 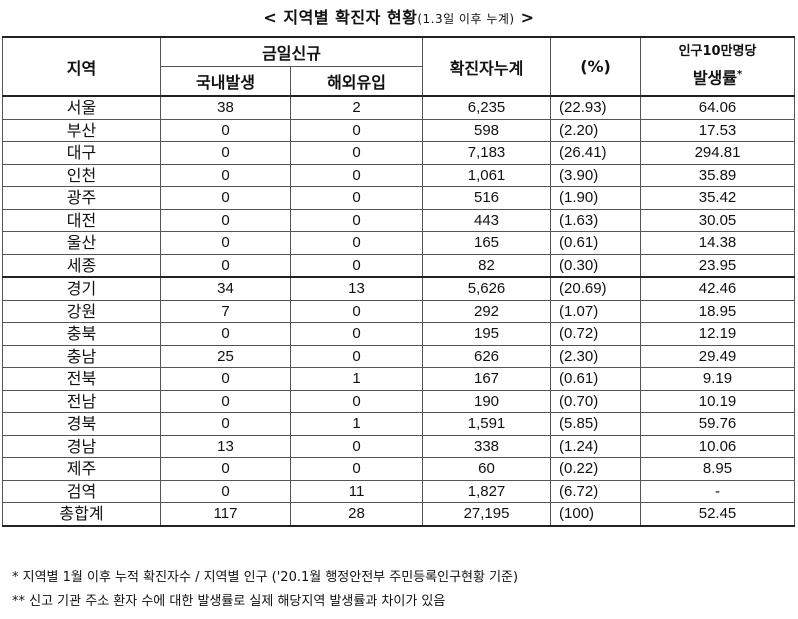 I want to click on table-row: 세종 0 0 82 (0.30) 23.95, so click(x=399, y=265).